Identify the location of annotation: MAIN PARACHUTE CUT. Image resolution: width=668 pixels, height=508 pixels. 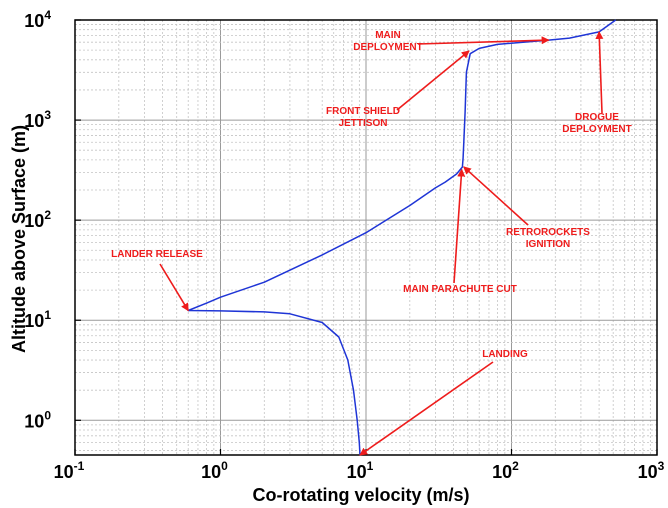
(460, 231).